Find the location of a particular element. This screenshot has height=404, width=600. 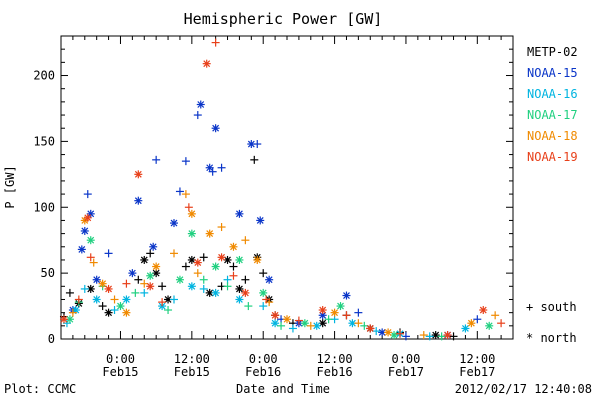

y-tick-label: 0 is located at coordinates (51, 339).